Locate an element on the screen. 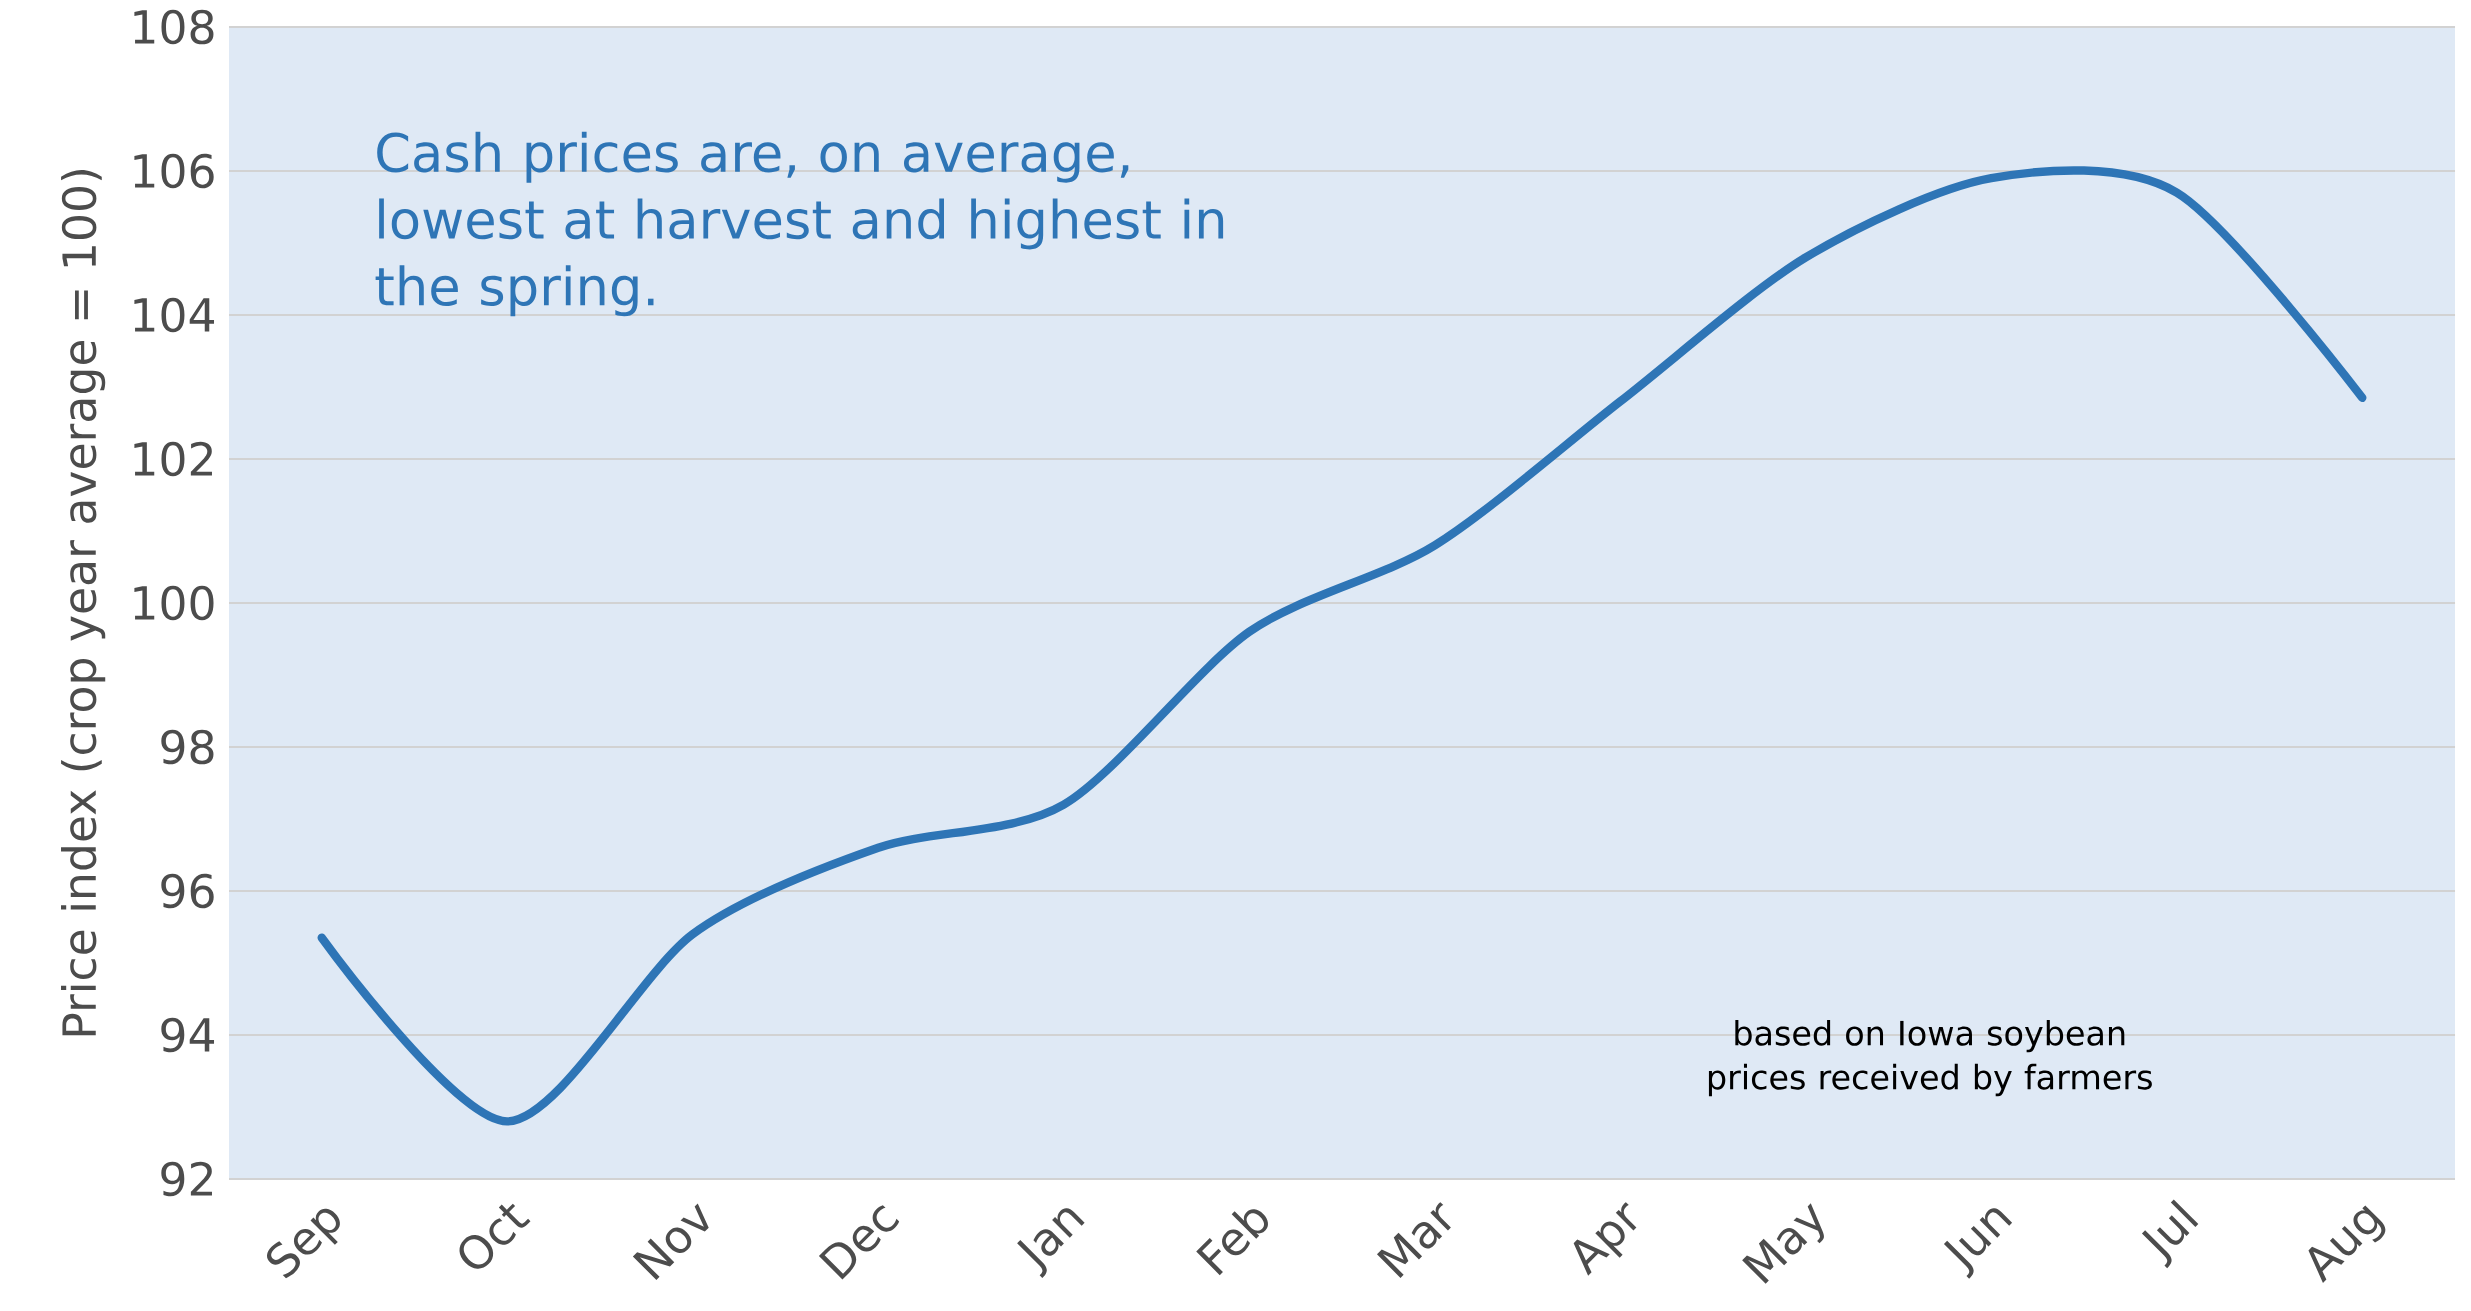  y-tick-label: 100 is located at coordinates (174, 603).